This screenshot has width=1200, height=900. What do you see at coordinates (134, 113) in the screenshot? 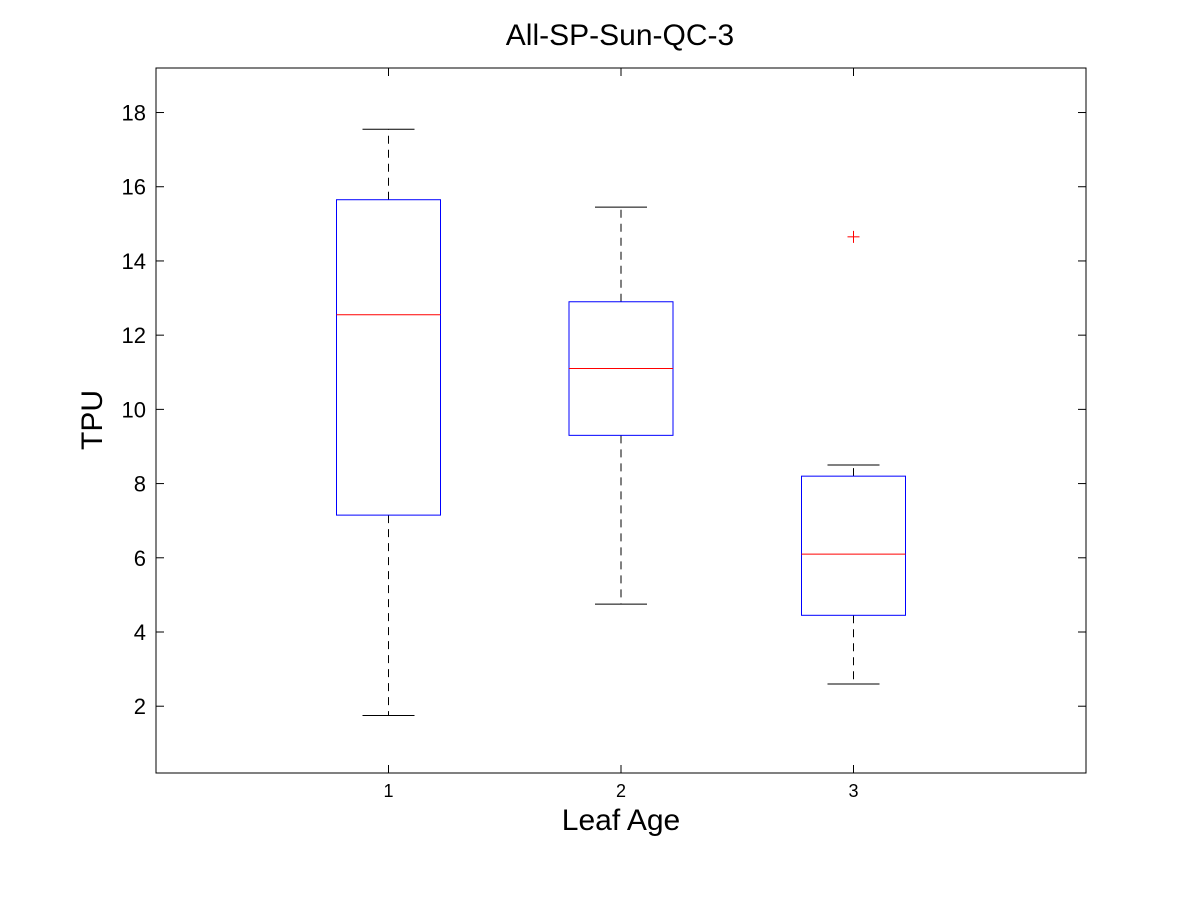
I see `y-tick-label: 18` at bounding box center [134, 113].